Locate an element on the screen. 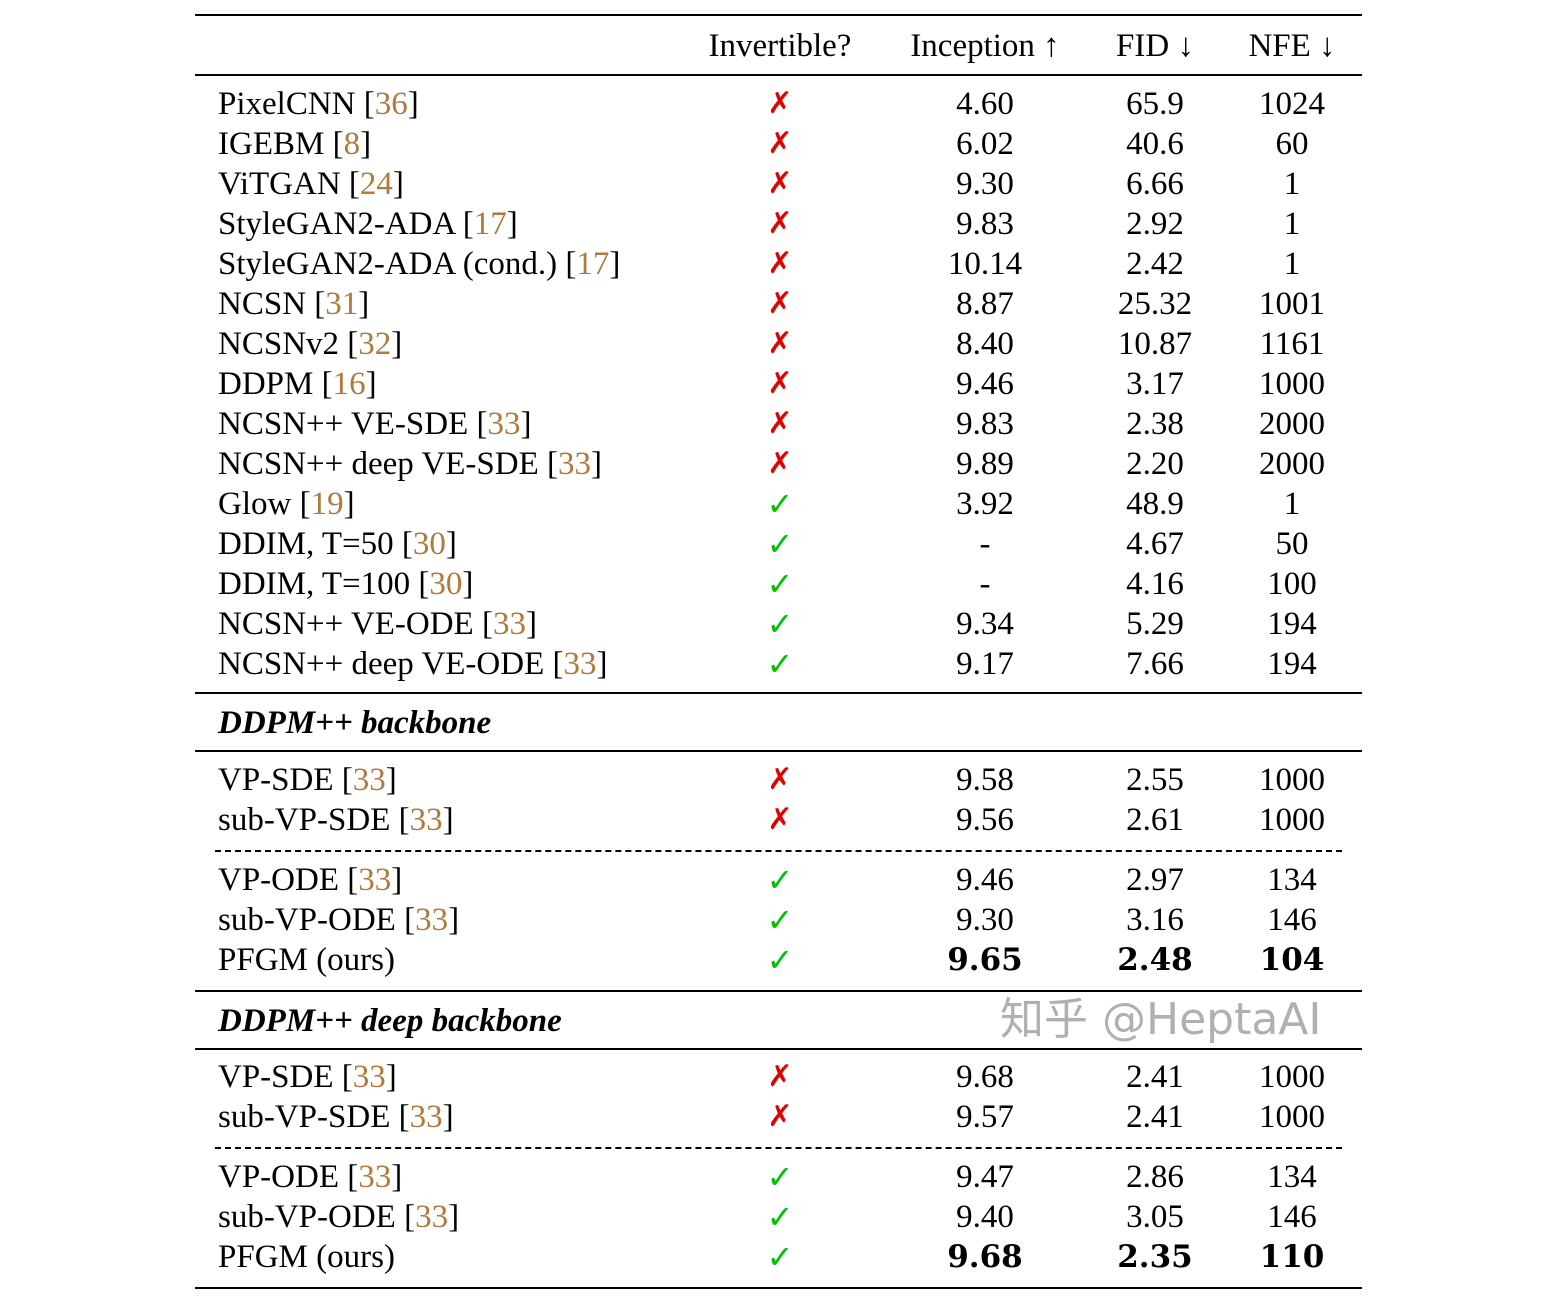 The height and width of the screenshot is (1312, 1560). dashed-separator is located at coordinates (778, 1148).